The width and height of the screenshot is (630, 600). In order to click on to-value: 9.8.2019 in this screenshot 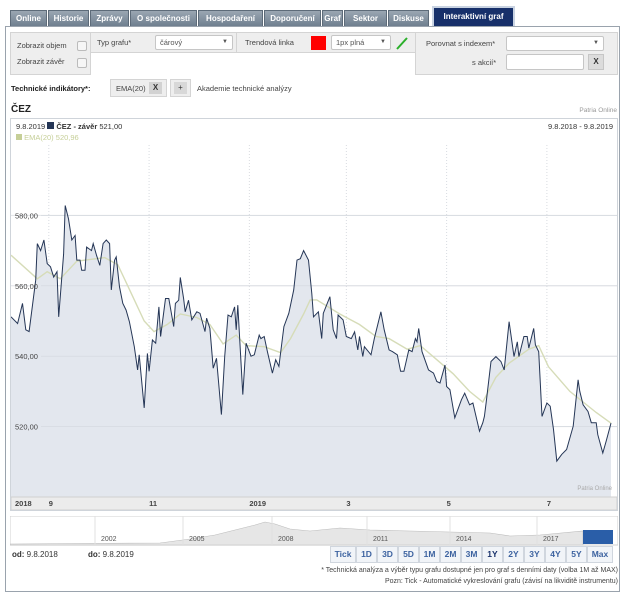, I will do `click(118, 554)`.